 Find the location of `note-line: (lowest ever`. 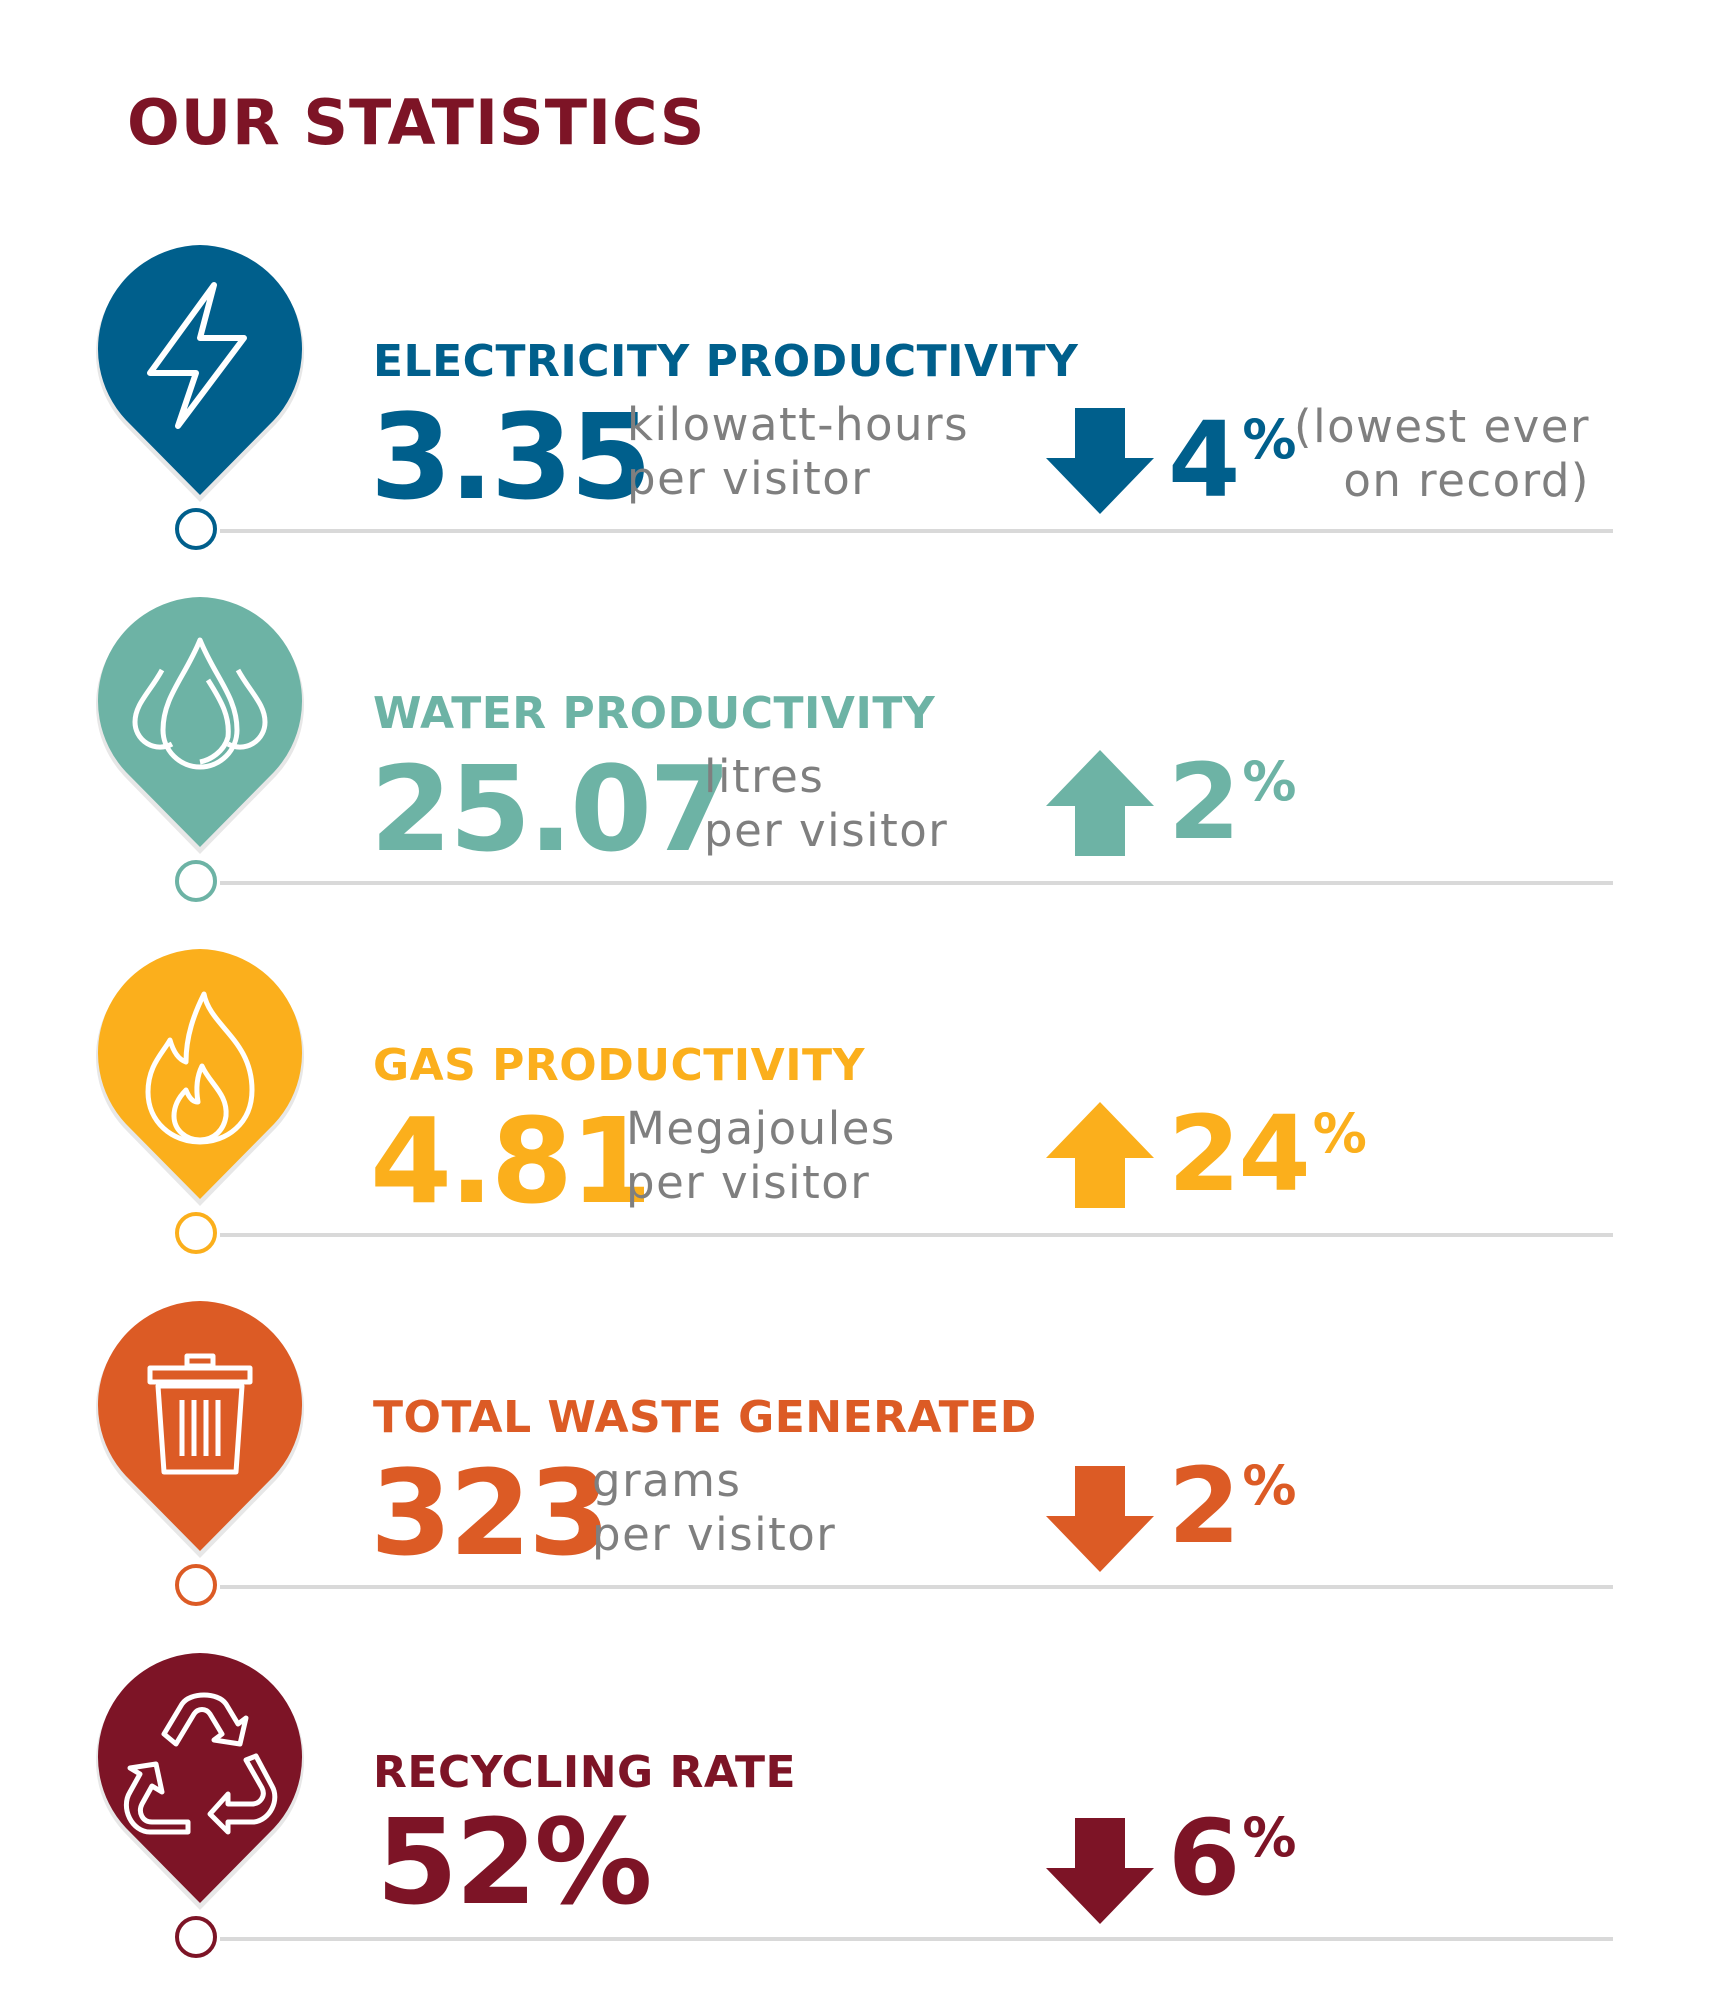

note-line: (lowest ever is located at coordinates (1442, 426).